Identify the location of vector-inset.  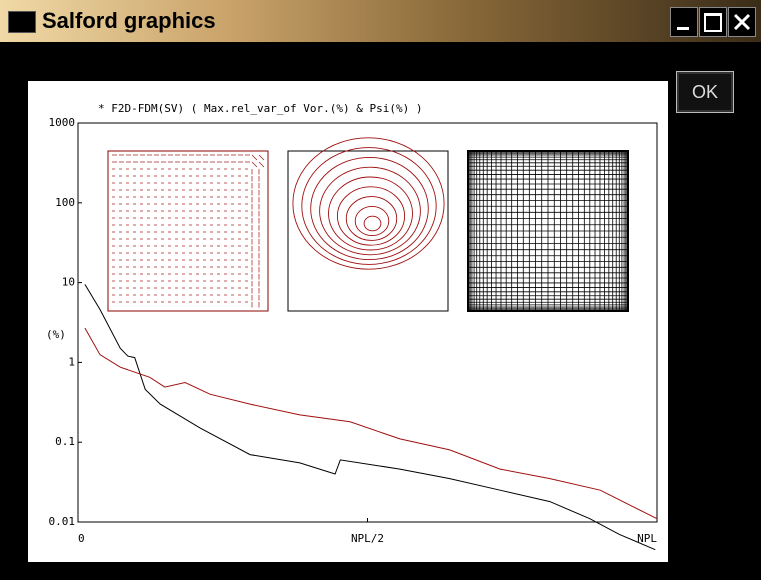
(188, 231).